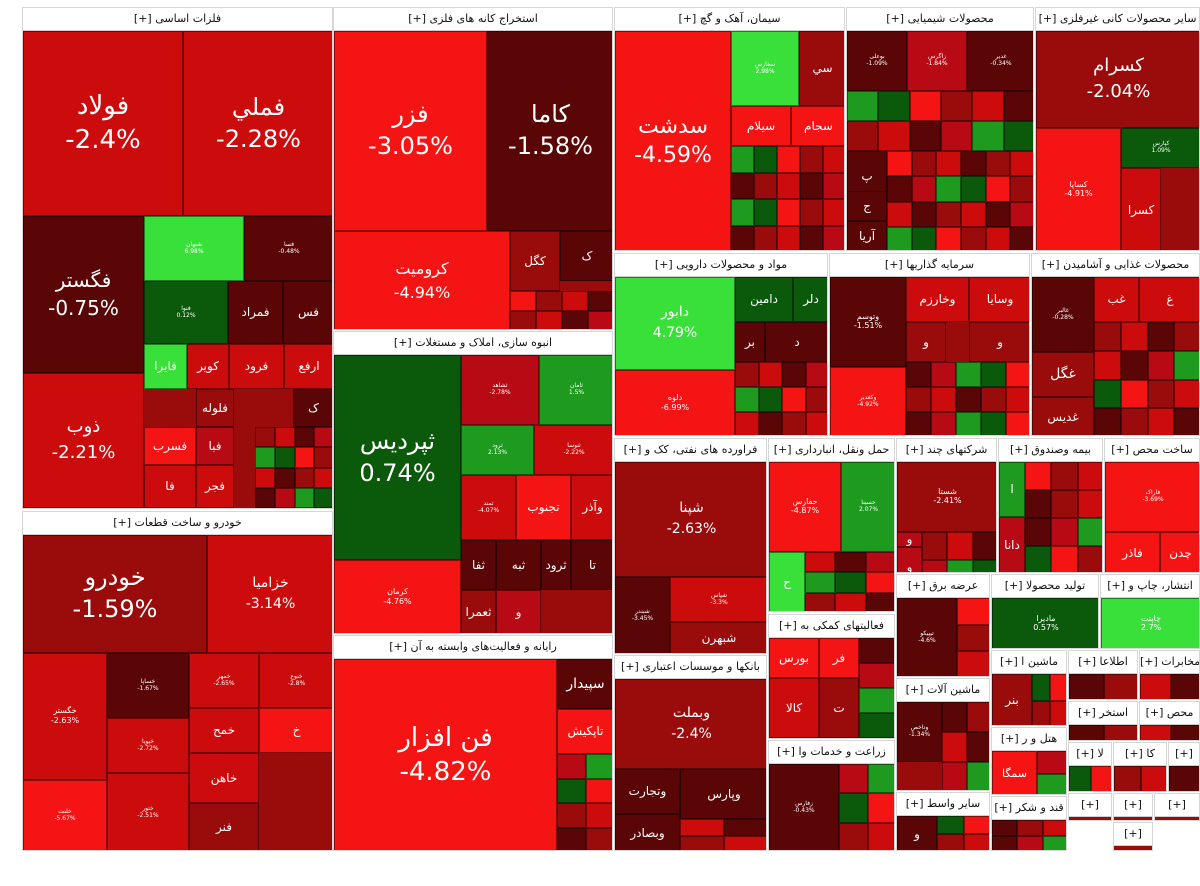  I want to click on stock-tile: ک, so click(312, 408).